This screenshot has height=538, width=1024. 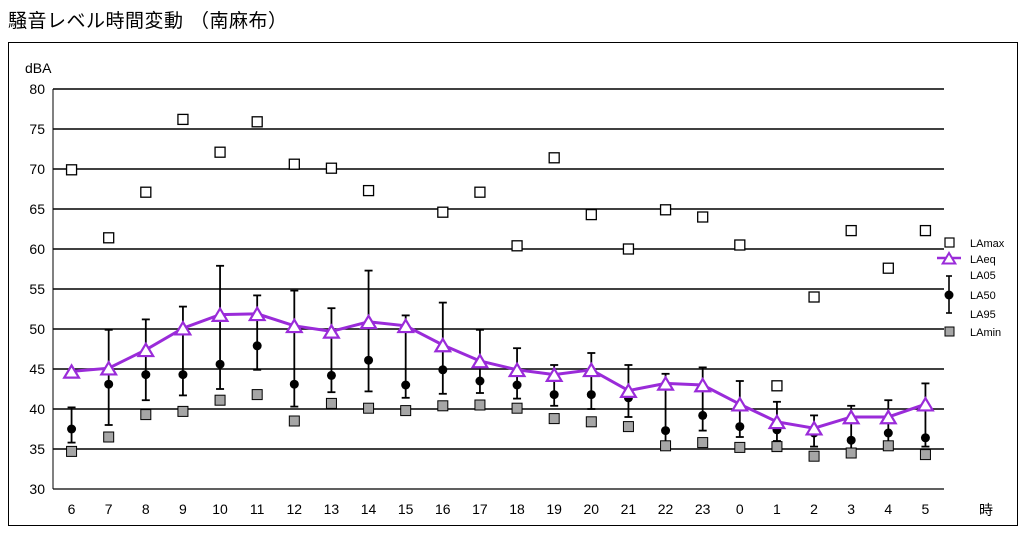 I want to click on legend-lamax-marker, so click(x=949, y=242).